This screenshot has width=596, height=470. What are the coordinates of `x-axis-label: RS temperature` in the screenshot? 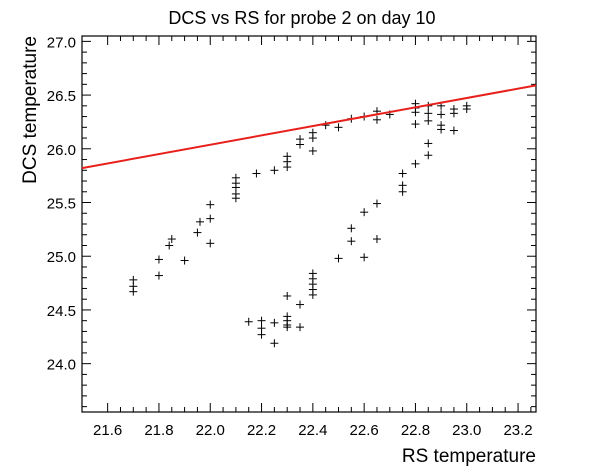 It's located at (469, 456).